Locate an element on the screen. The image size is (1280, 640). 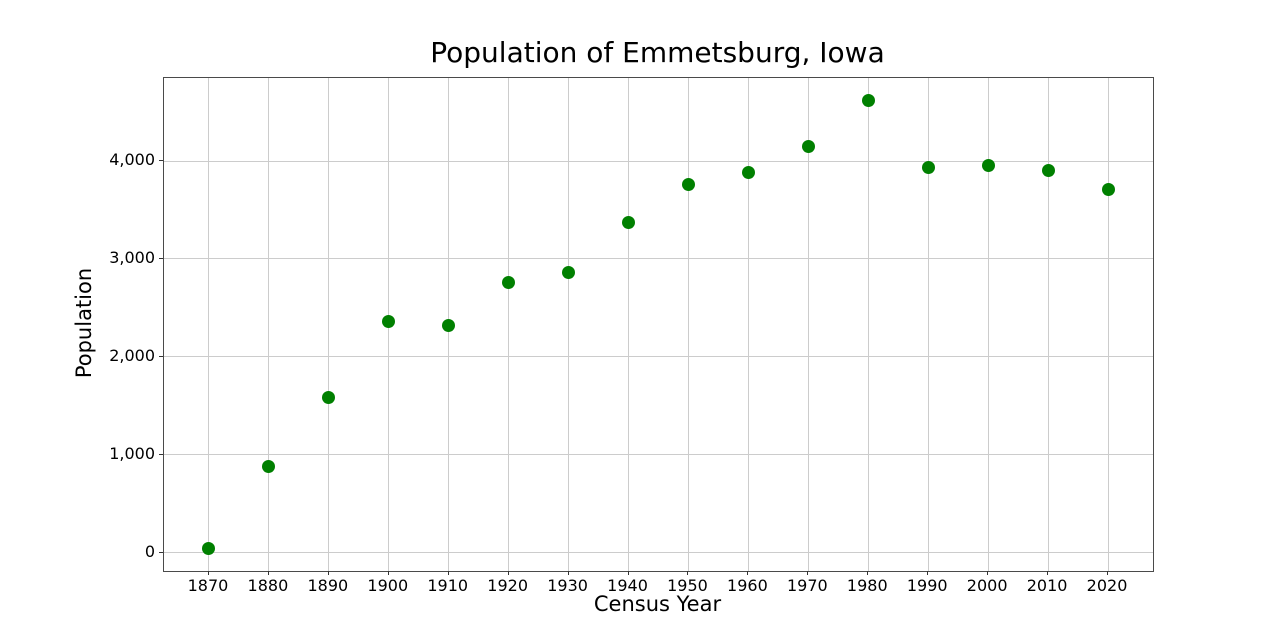
y-tick-label: 4,000 is located at coordinates (132, 160).